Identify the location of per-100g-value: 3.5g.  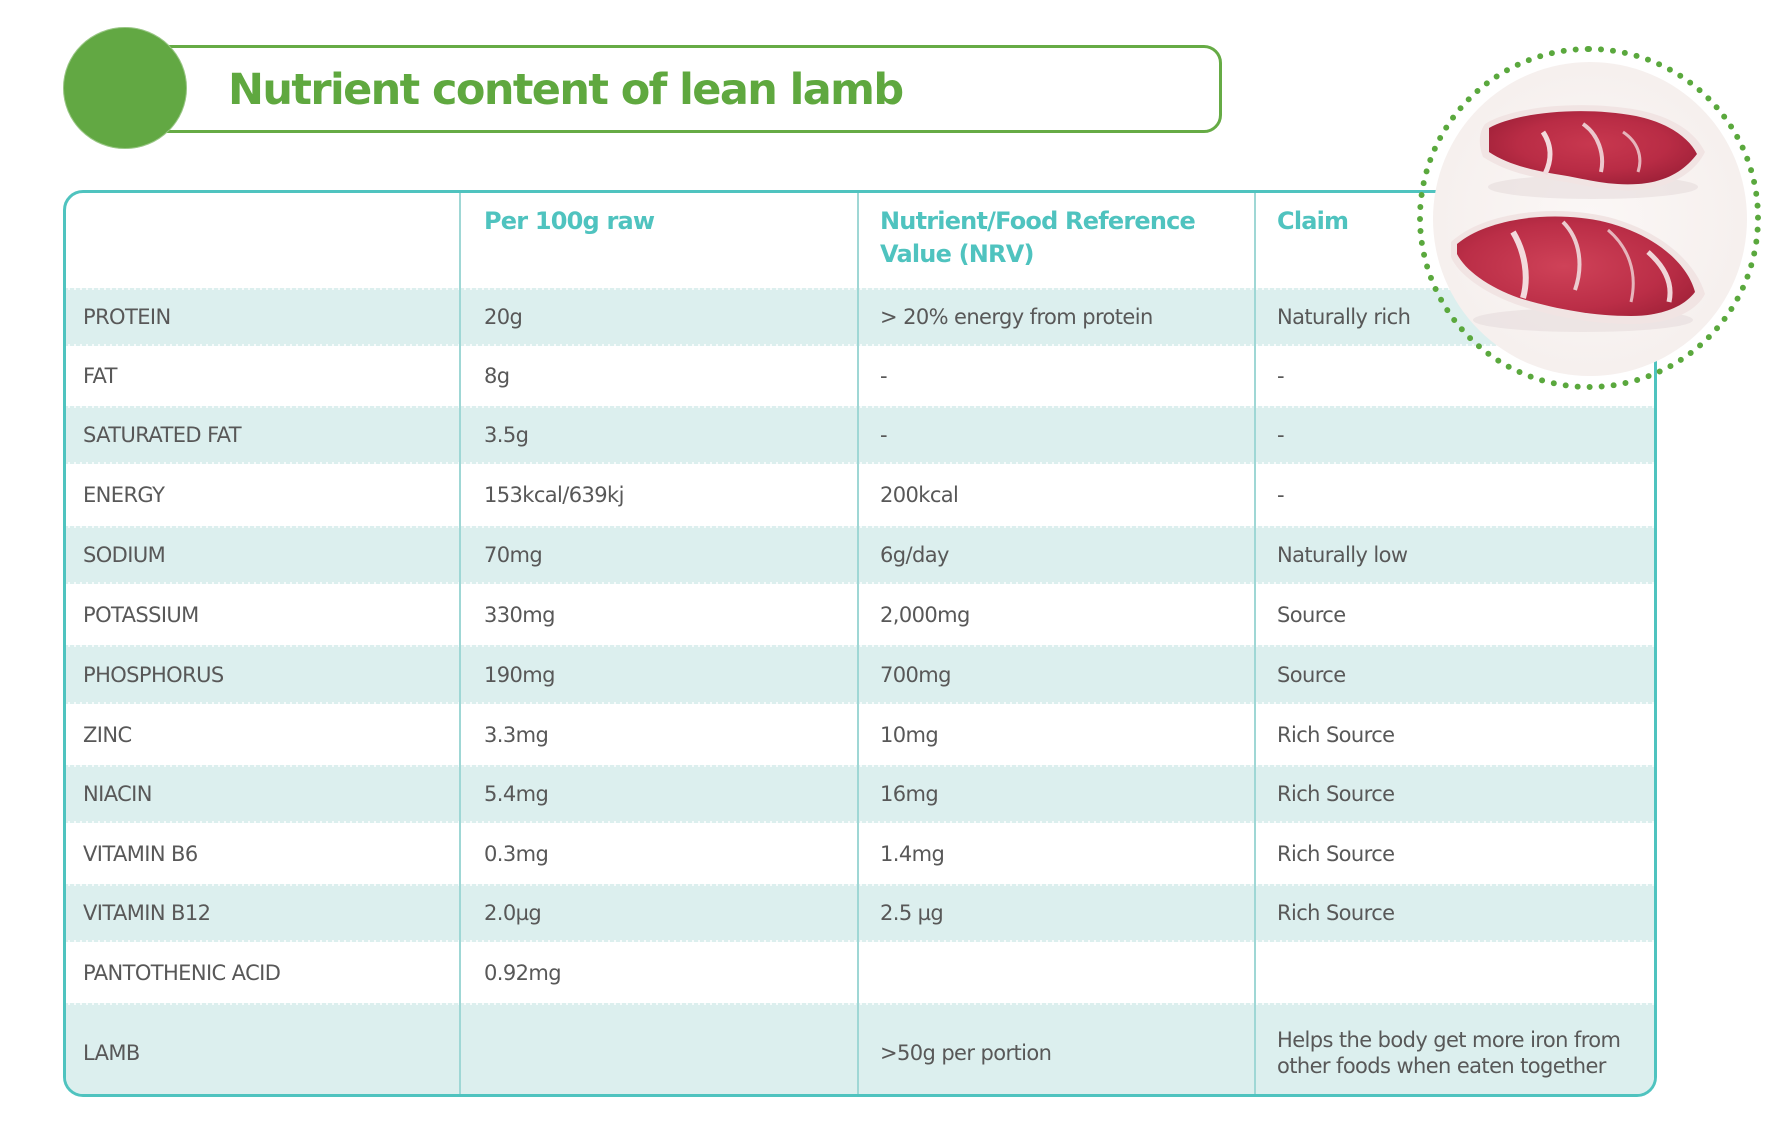
(506, 435).